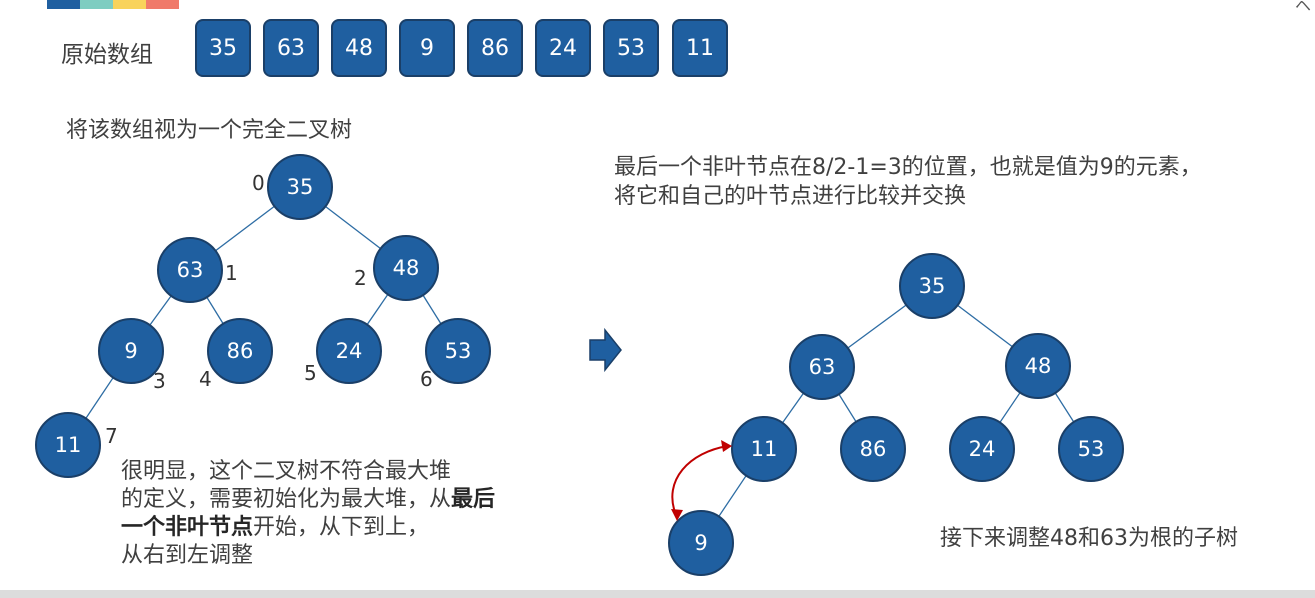 Image resolution: width=1315 pixels, height=598 pixels. What do you see at coordinates (790, 196) in the screenshot?
I see `description-line: 将它和自己的叶节点进行比较并交换` at bounding box center [790, 196].